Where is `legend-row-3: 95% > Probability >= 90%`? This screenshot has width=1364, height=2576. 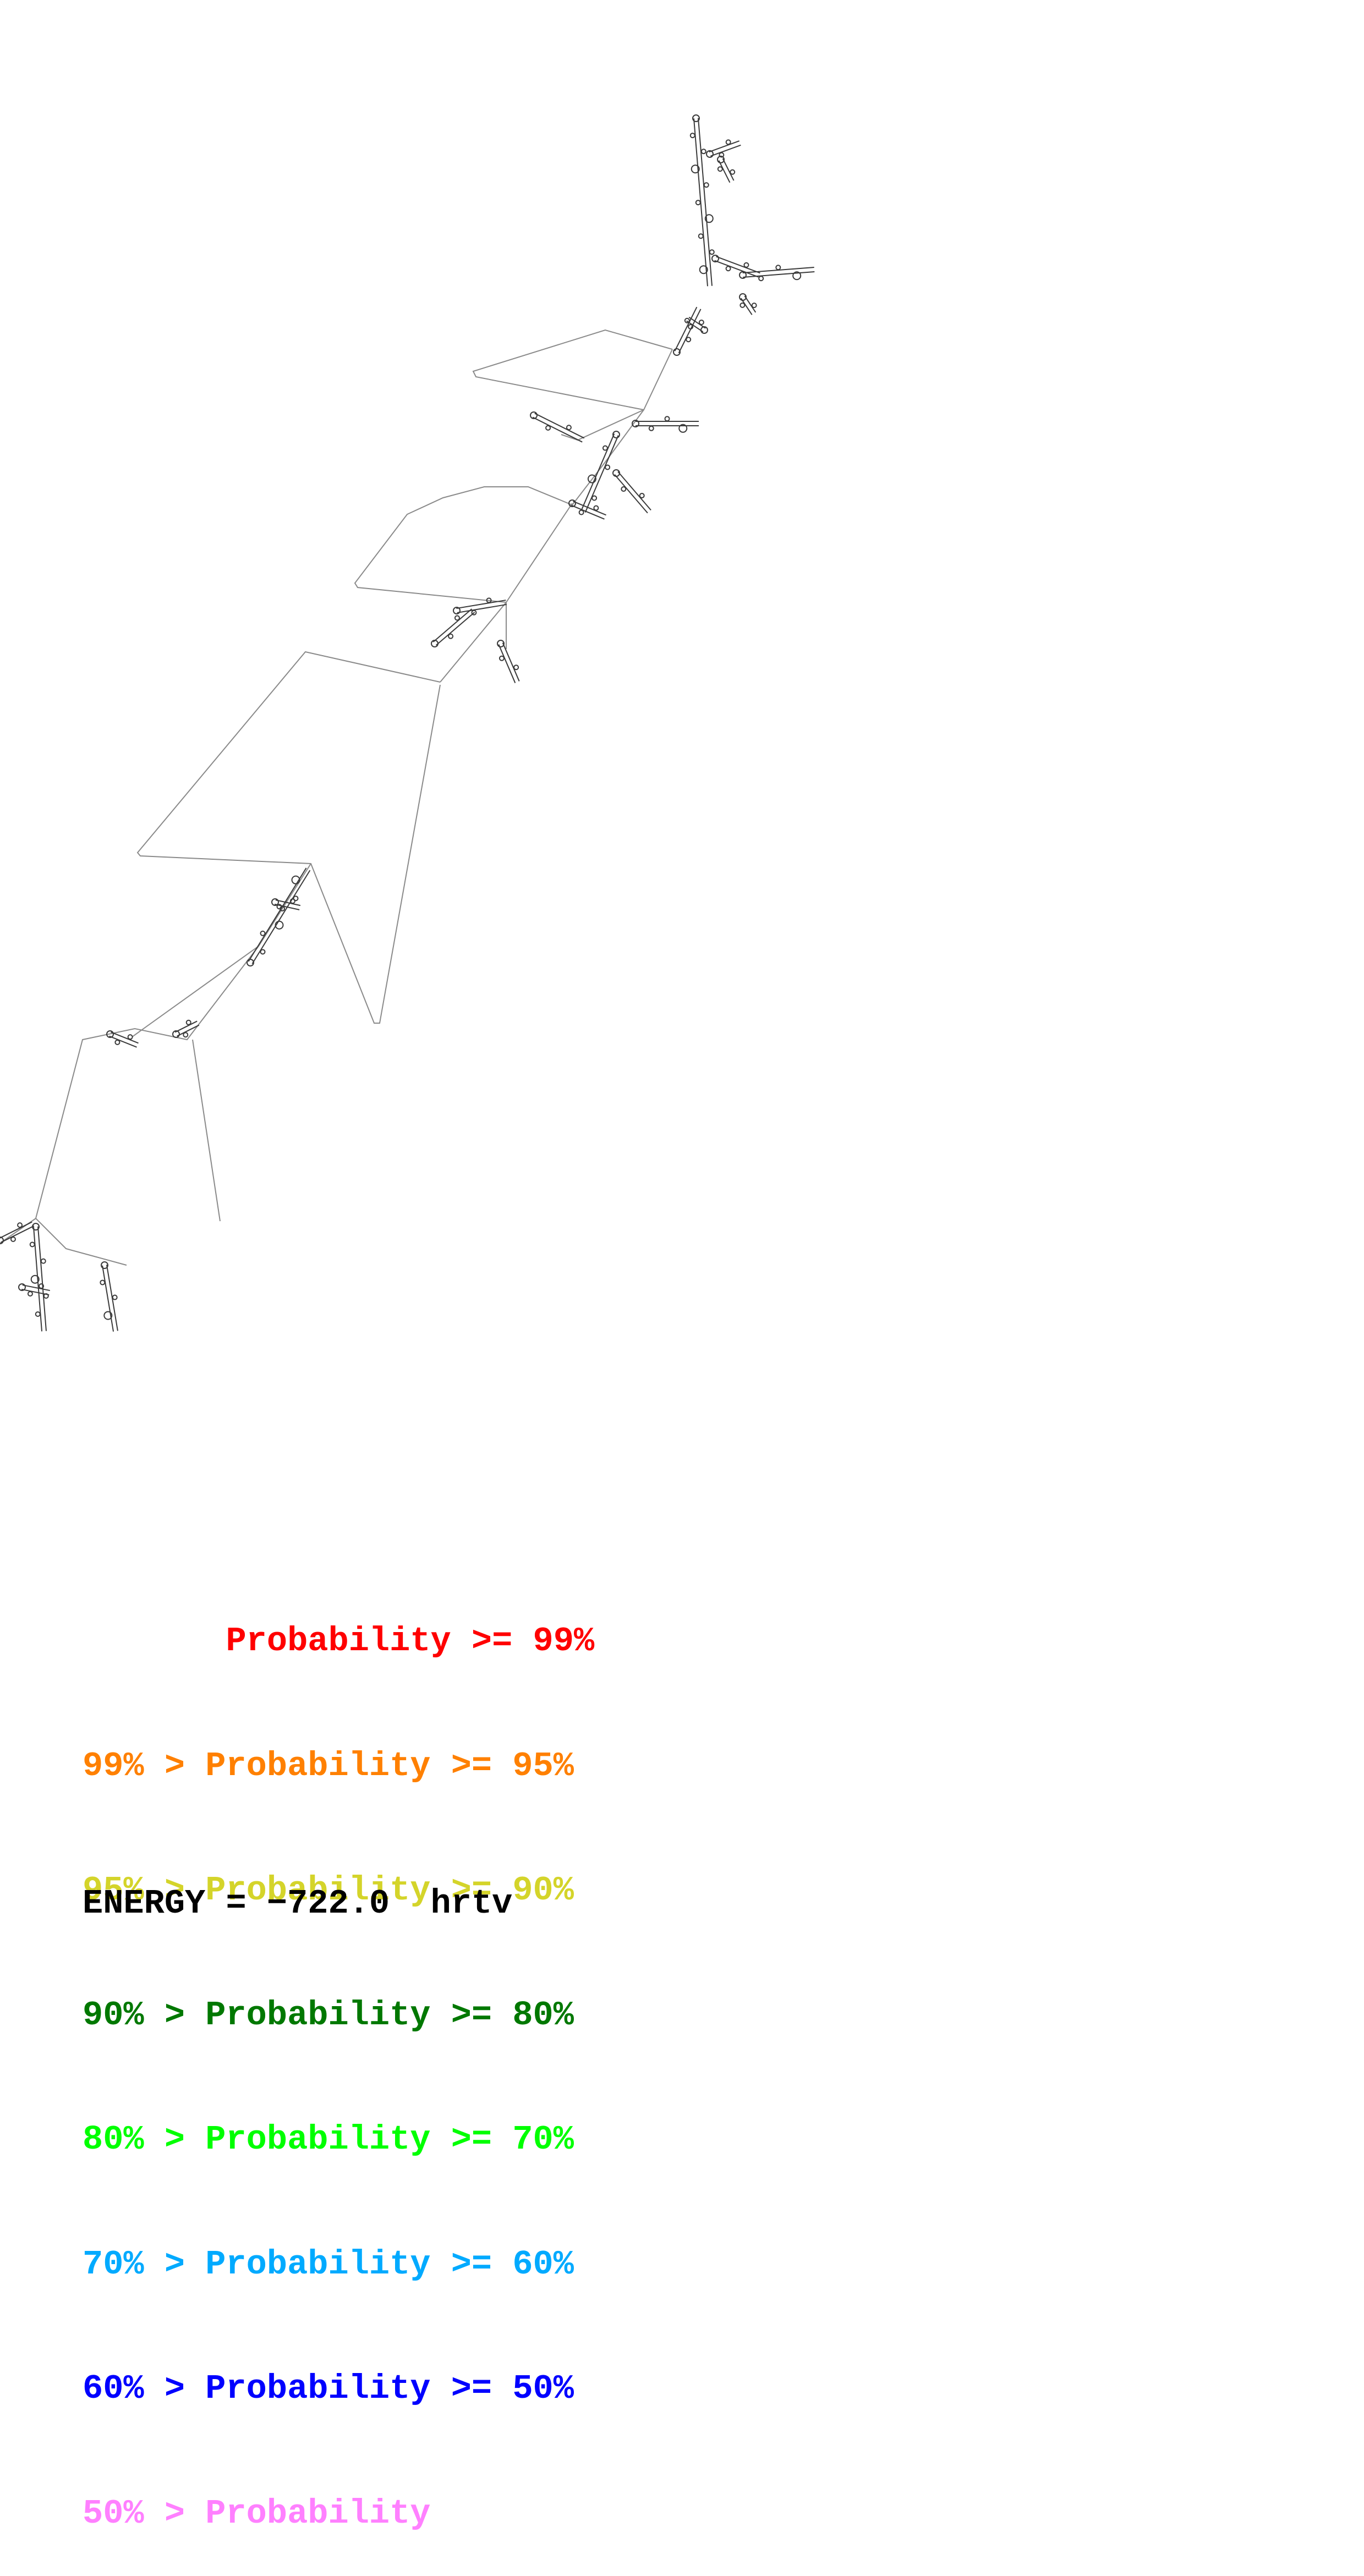 legend-row-3: 95% > Probability >= 90% is located at coordinates (328, 1890).